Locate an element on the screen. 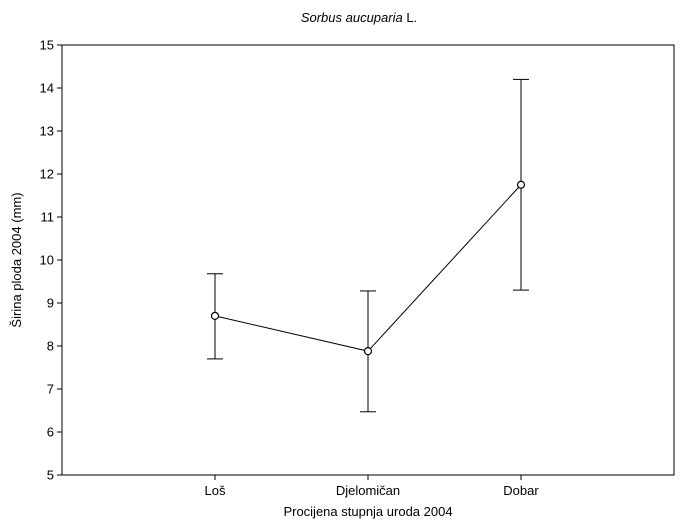 Image resolution: width=684 pixels, height=529 pixels. chart-title: Sorbus aucuparia L. is located at coordinates (359, 17).